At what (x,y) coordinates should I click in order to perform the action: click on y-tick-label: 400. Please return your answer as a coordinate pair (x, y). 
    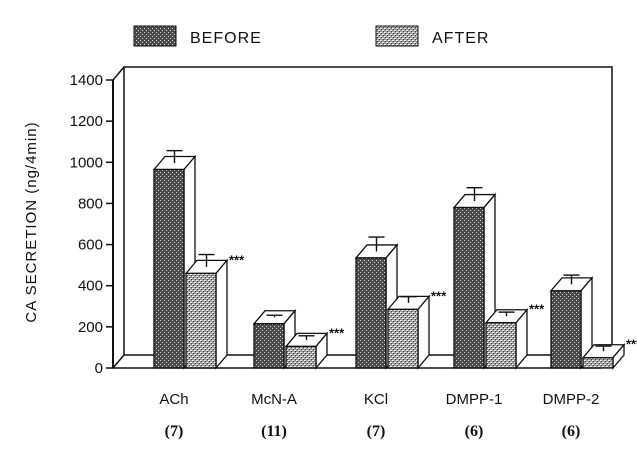
    Looking at the image, I should click on (90, 286).